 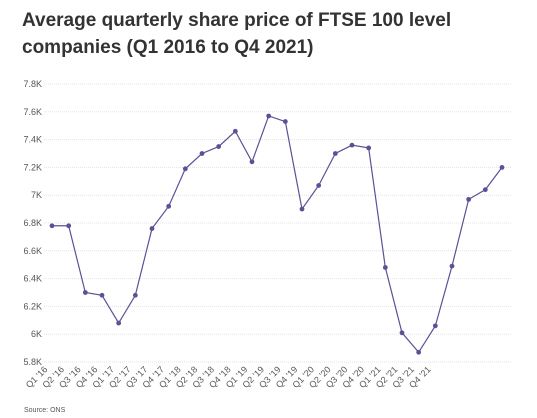 What do you see at coordinates (36, 334) in the screenshot?
I see `y-tick-label: 6K` at bounding box center [36, 334].